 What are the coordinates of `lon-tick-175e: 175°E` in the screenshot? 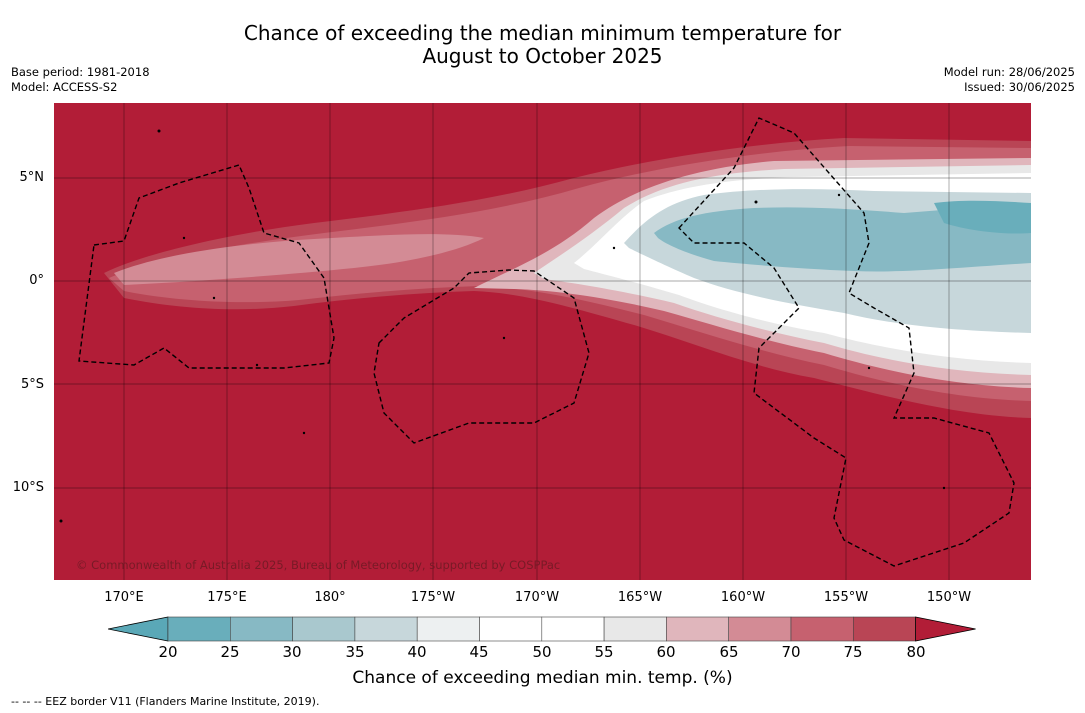 It's located at (227, 597).